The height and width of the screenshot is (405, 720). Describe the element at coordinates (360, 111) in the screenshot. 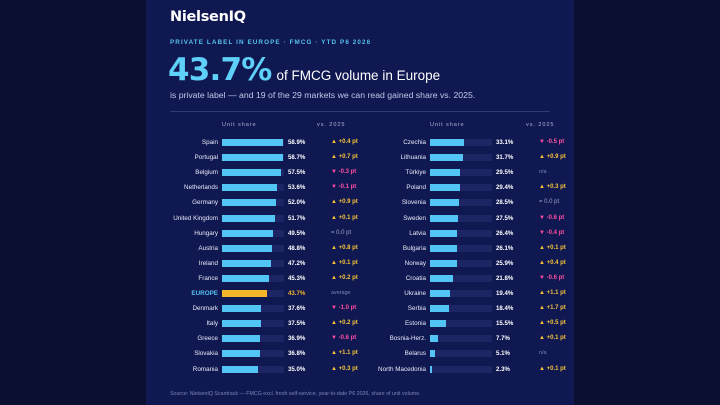

I see `divider` at that location.